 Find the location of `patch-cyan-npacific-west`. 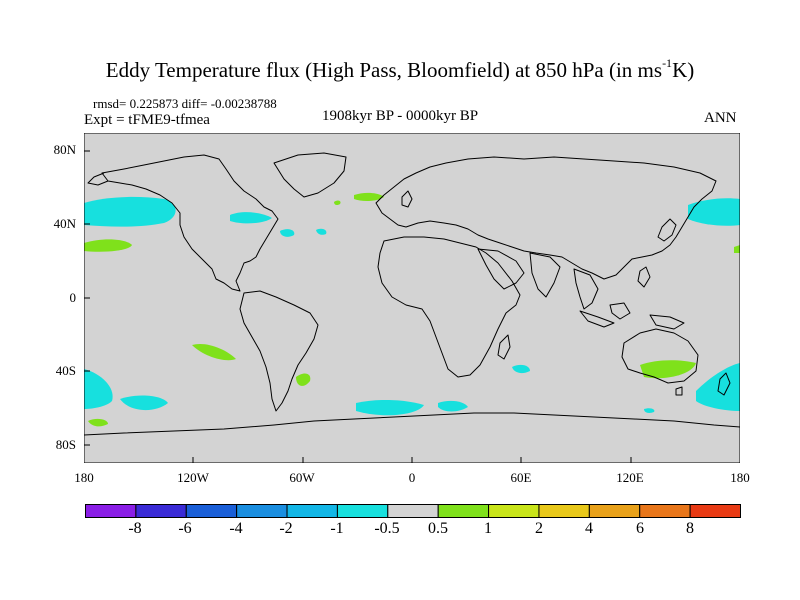

patch-cyan-npacific-west is located at coordinates (130, 211).